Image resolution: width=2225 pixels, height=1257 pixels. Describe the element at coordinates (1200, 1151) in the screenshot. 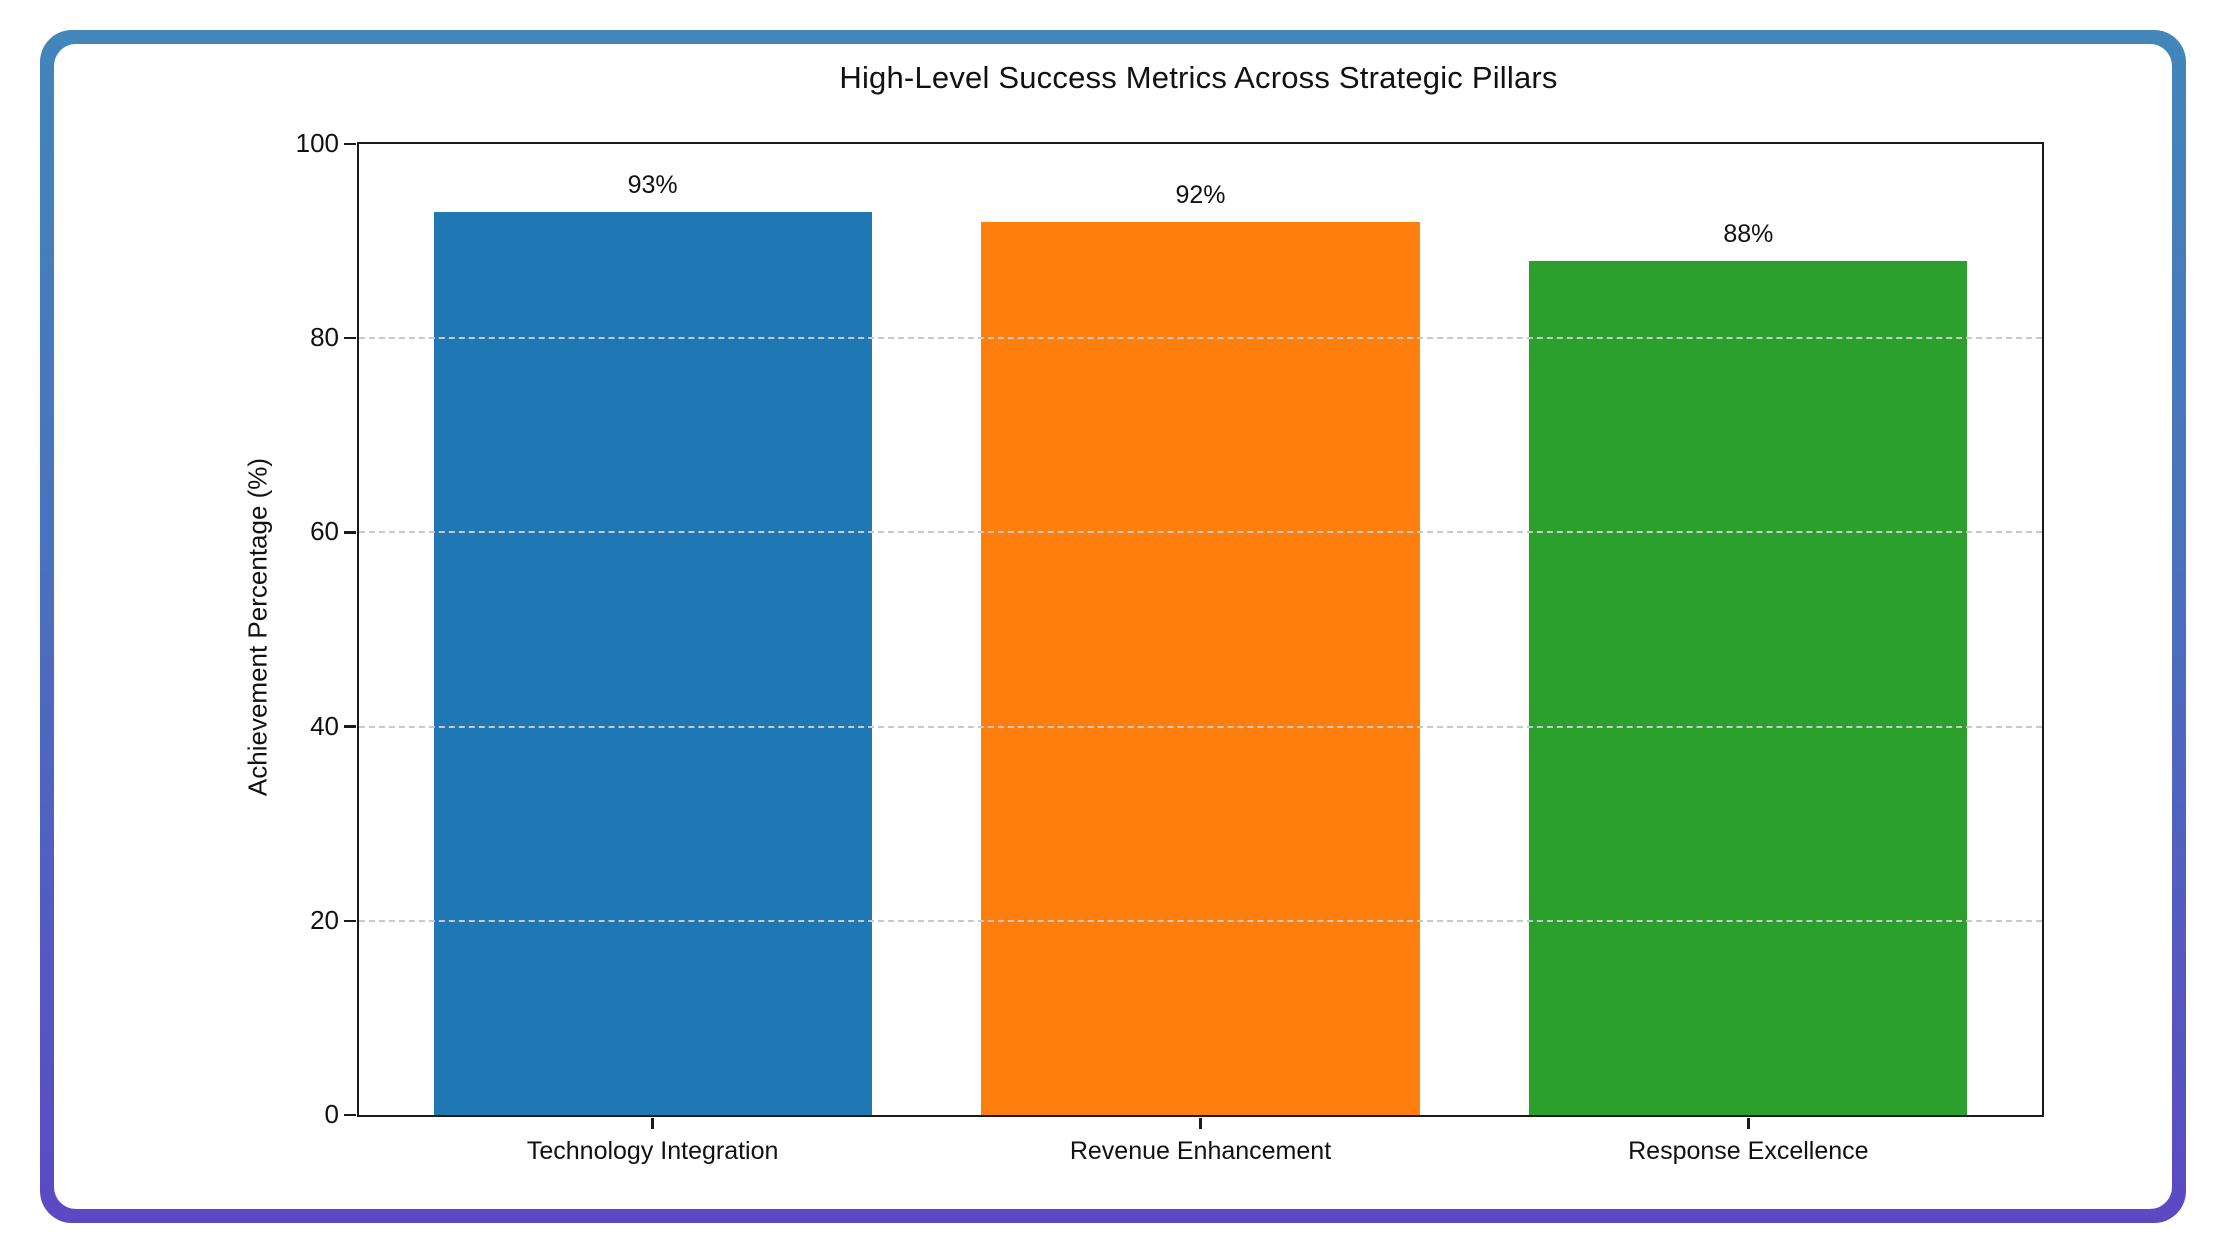

I see `x-tick-label-1: Revenue Enhancement` at that location.